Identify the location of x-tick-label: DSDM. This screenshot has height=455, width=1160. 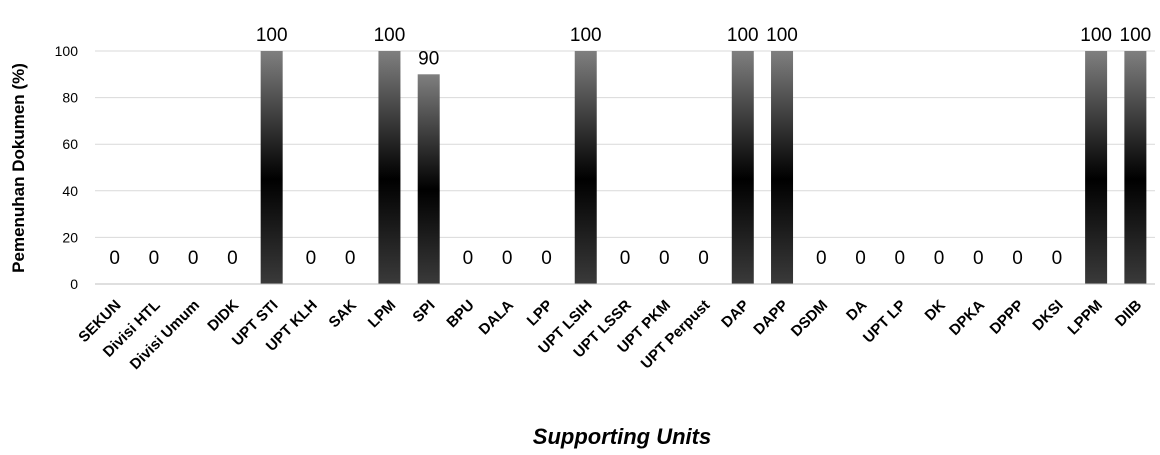
(809, 318).